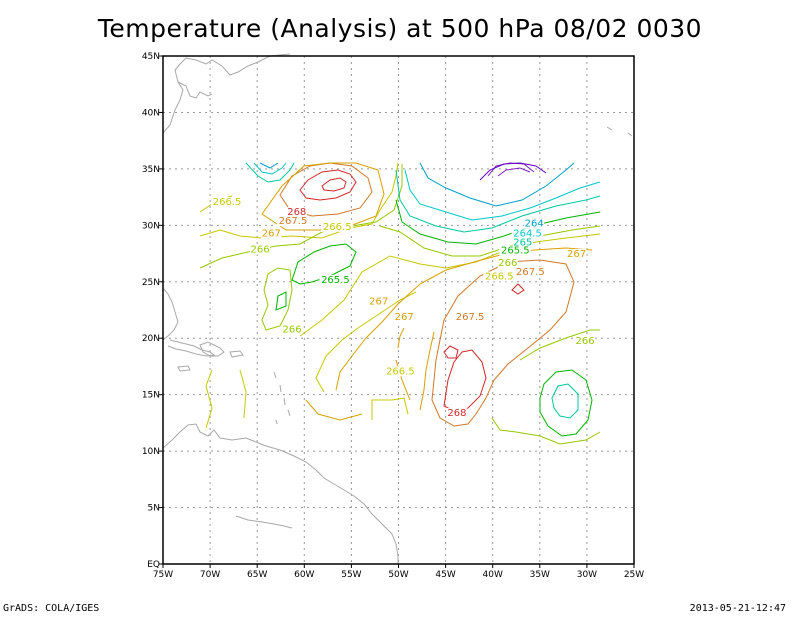  Describe the element at coordinates (282, 398) in the screenshot. I see `coastline-antilles` at that location.